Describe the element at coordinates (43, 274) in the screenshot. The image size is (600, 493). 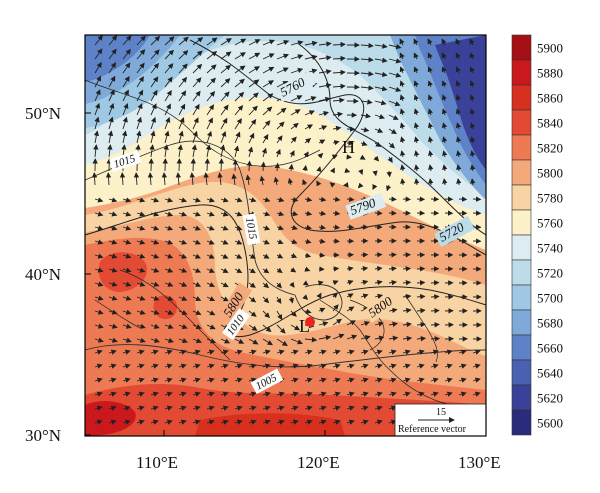
I see `y-tick-label: 40°N` at that location.